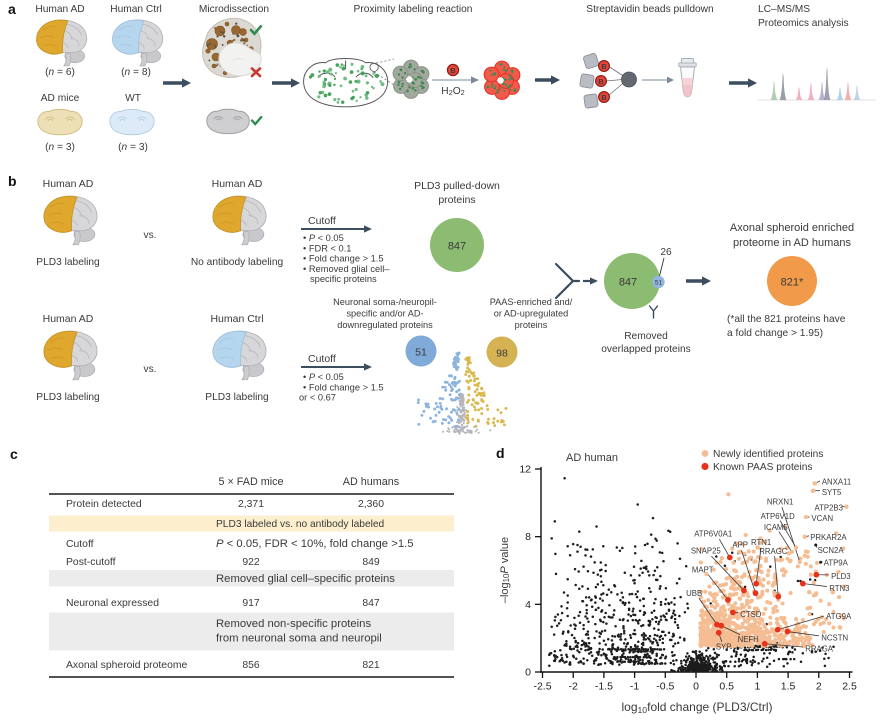 Image resolution: width=894 pixels, height=722 pixels. Describe the element at coordinates (305, 579) in the screenshot. I see `svg-text:Removed glial cell–specific pr: Removed glial cell–specific proteins` at that location.